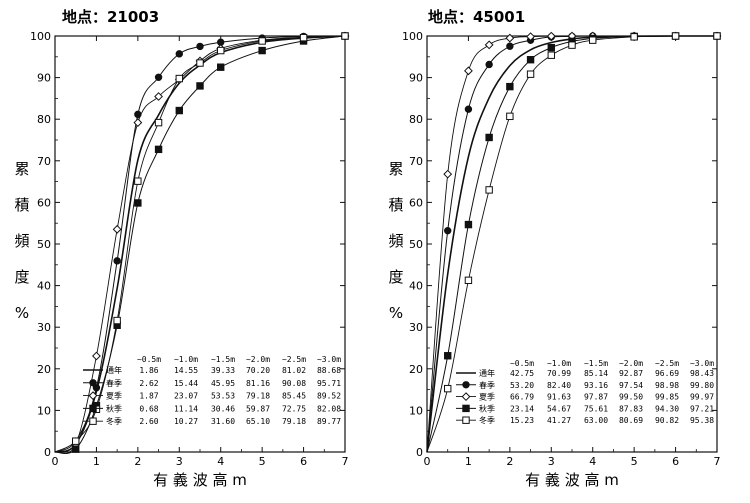 This screenshot has width=750, height=503. What do you see at coordinates (631, 408) in the screenshot?
I see `table-cell: 87.83` at bounding box center [631, 408].